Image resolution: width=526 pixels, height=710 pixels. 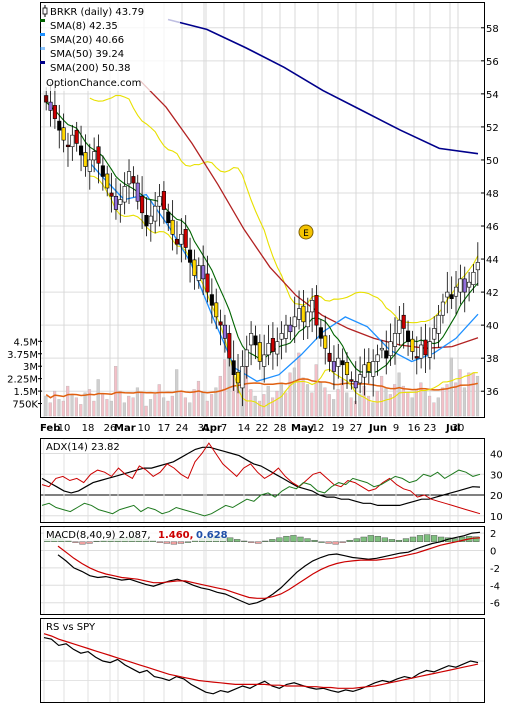 I want to click on macd-signal-line, so click(x=269, y=568).